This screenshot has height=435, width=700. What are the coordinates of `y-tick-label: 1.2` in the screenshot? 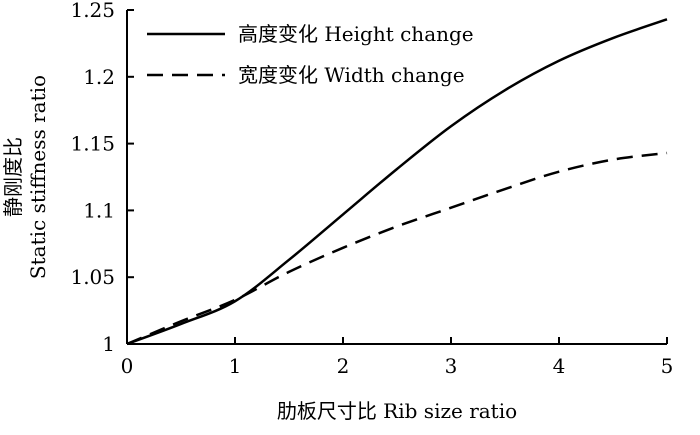 It's located at (99, 77).